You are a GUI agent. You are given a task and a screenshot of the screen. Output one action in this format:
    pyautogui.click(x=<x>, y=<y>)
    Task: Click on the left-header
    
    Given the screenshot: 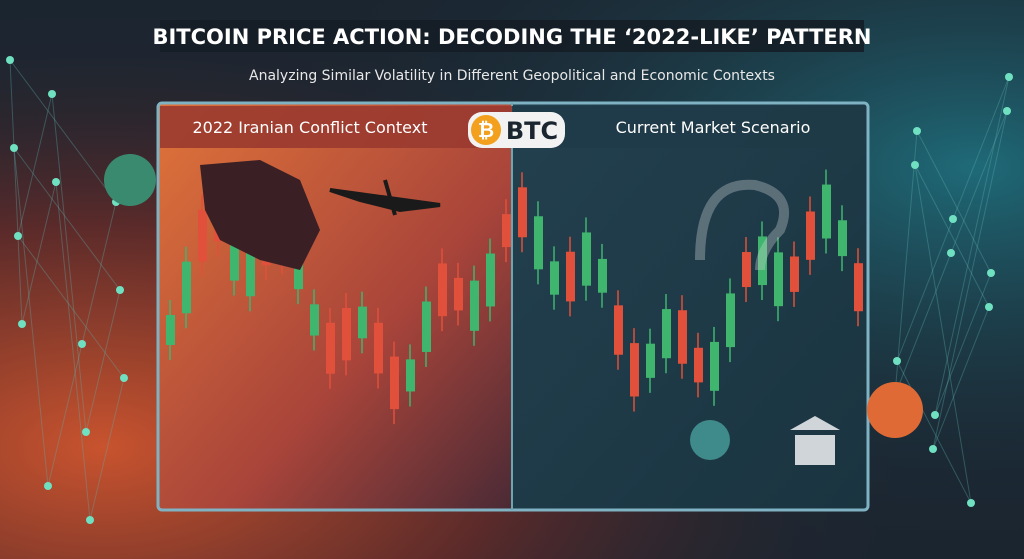 What is the action you would take?
    pyautogui.click(x=336, y=127)
    